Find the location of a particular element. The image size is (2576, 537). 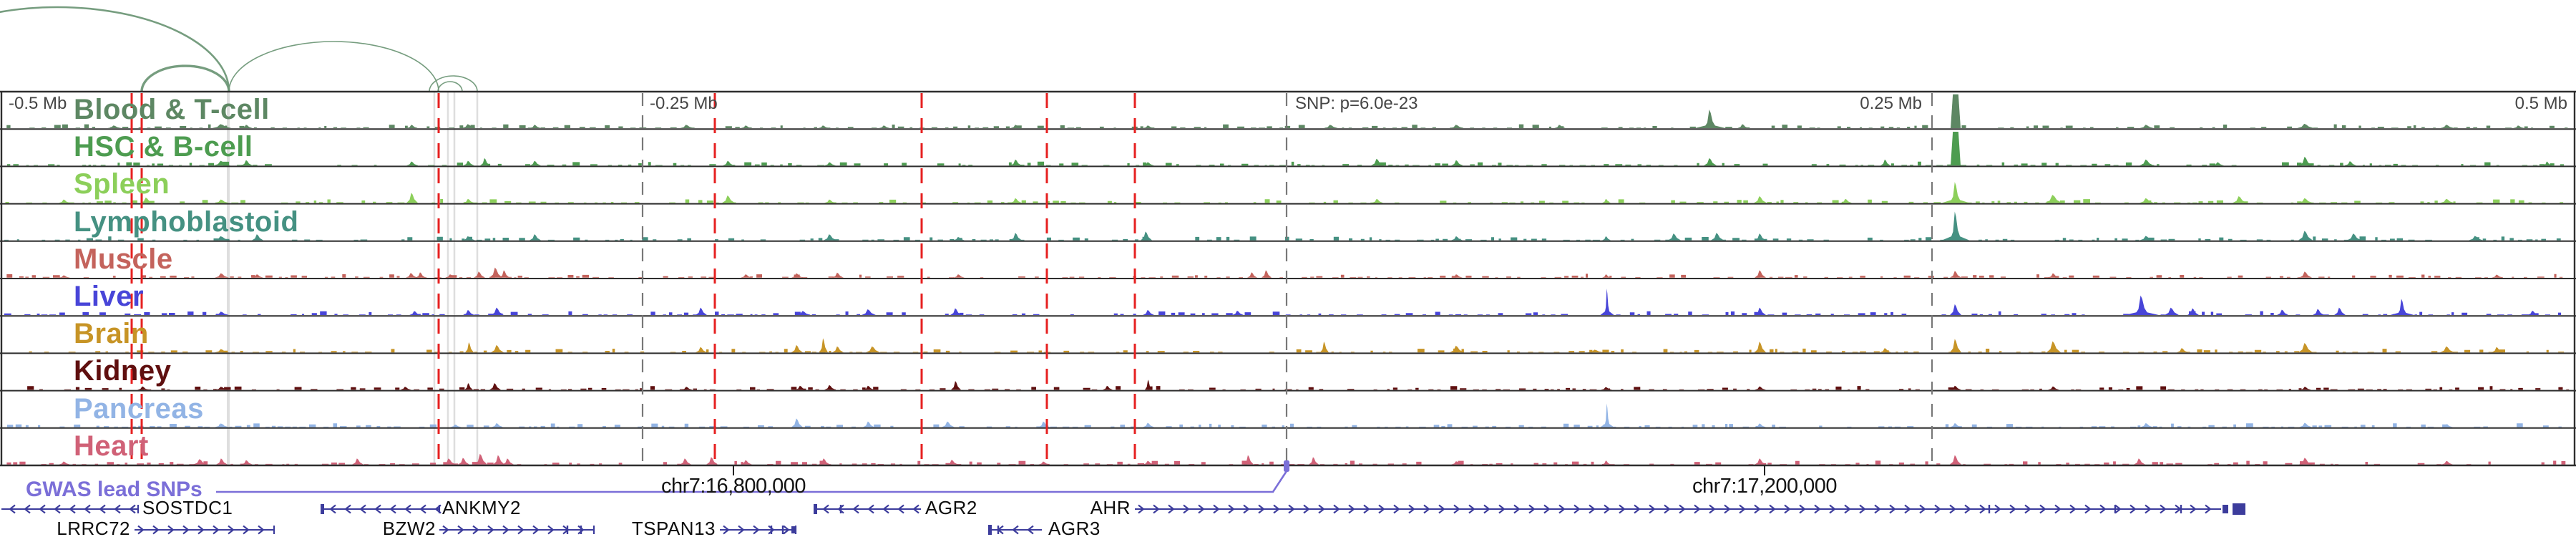

gene-label-lrrc72: LRRC72 is located at coordinates (93, 527).